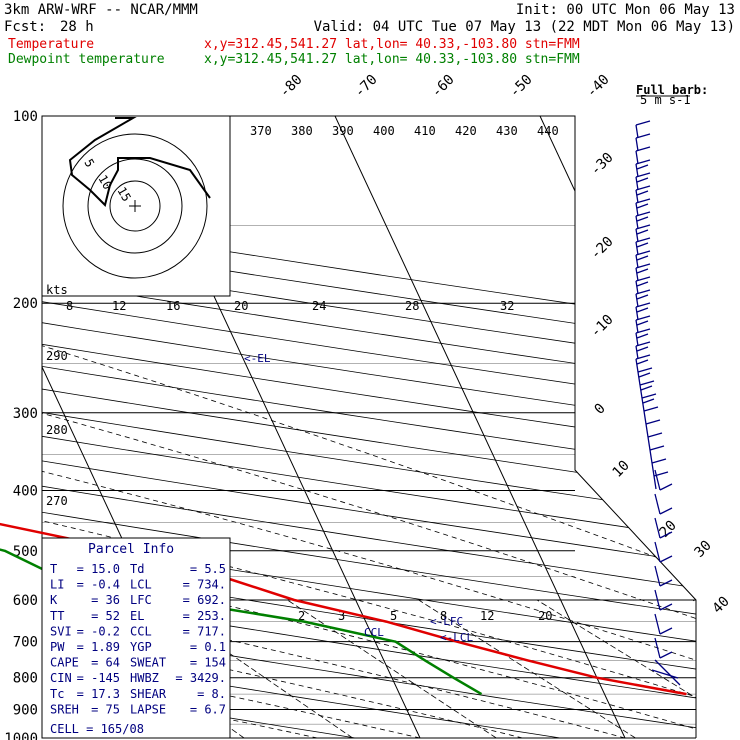 This screenshot has height=740, width=740. Describe the element at coordinates (144, 678) in the screenshot. I see `parcel-key: HWBZ` at that location.